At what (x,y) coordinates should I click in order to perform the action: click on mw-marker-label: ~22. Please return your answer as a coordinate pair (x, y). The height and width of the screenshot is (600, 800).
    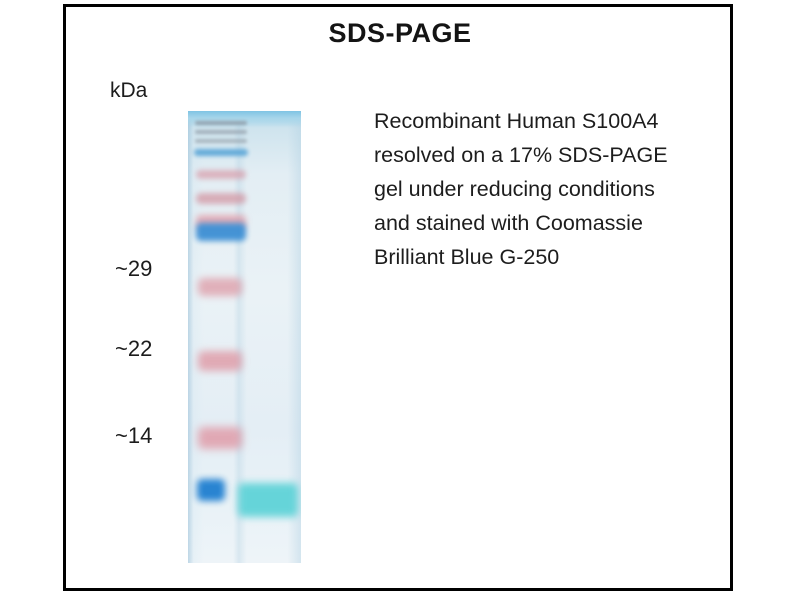
    Looking at the image, I should click on (134, 348).